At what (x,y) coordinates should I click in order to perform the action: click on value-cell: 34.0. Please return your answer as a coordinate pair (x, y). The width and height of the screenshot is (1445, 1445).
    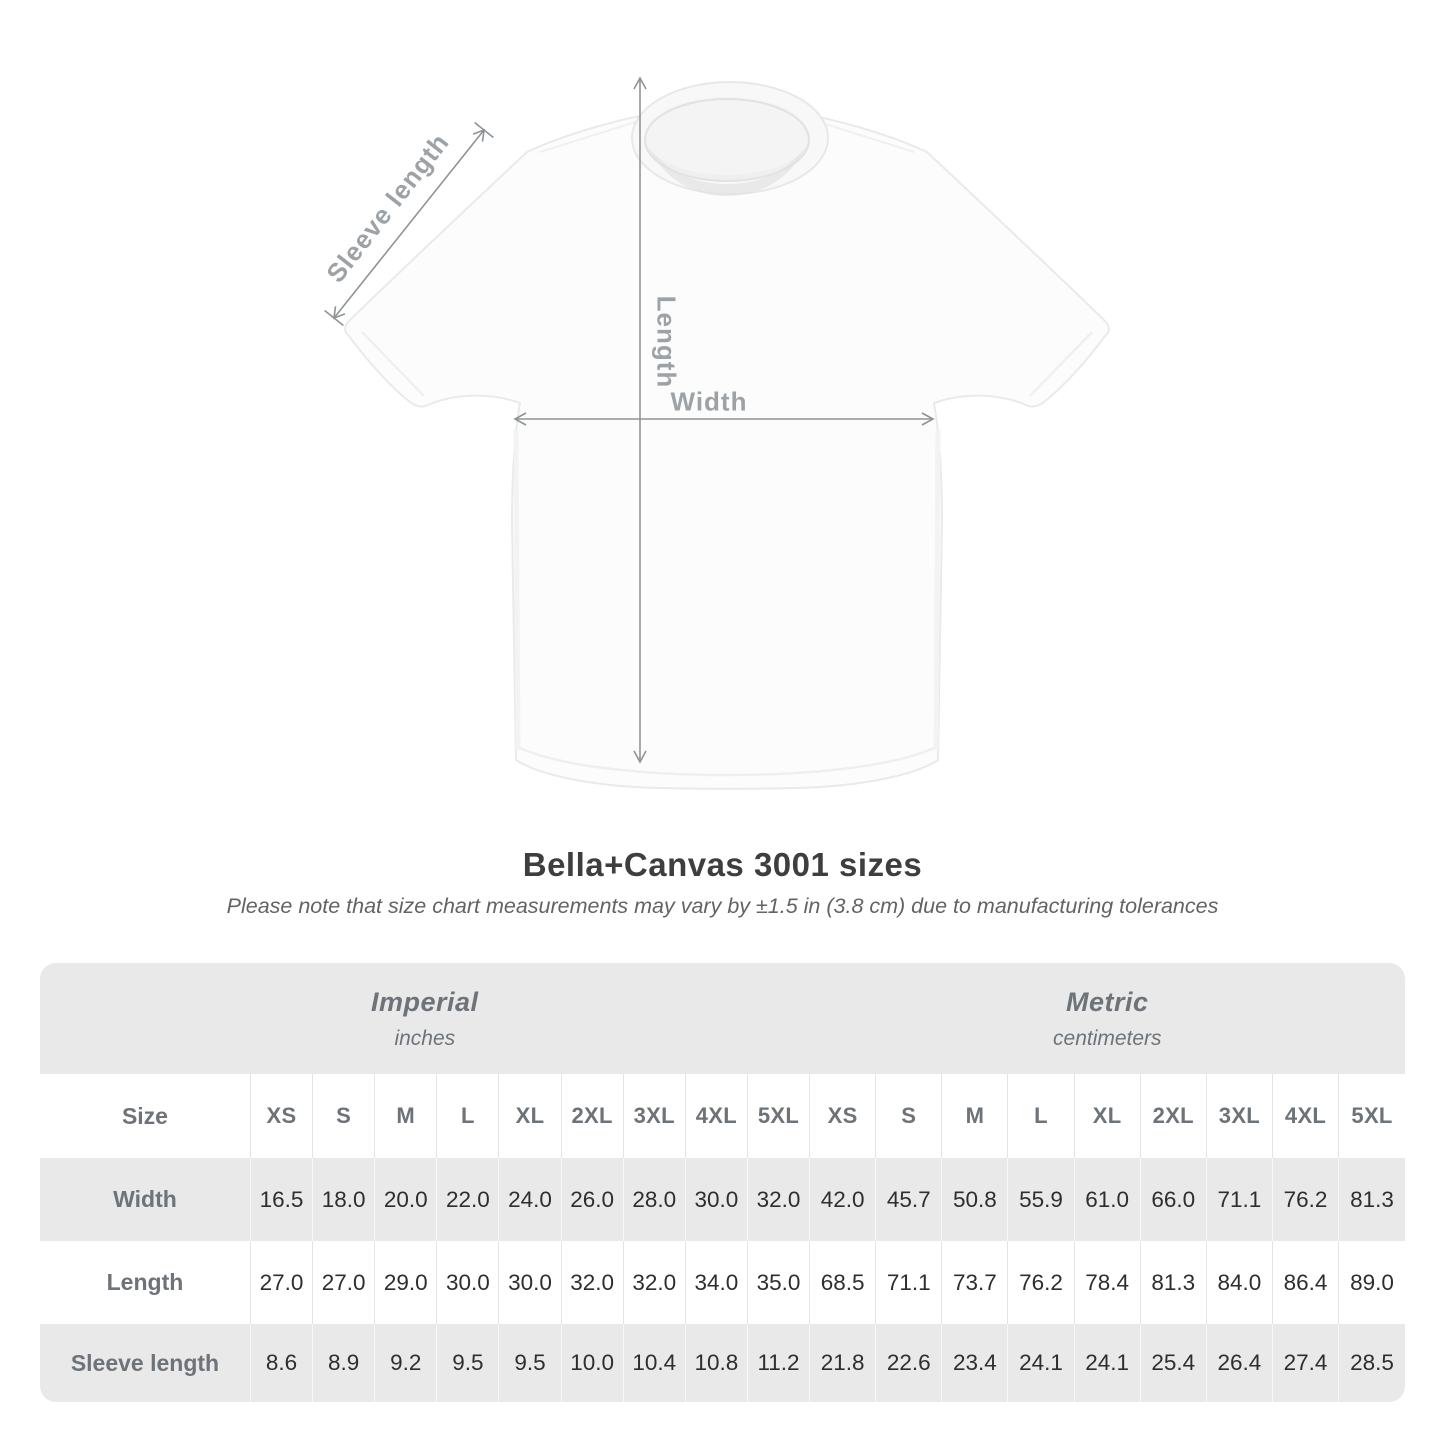
    Looking at the image, I should click on (716, 1282).